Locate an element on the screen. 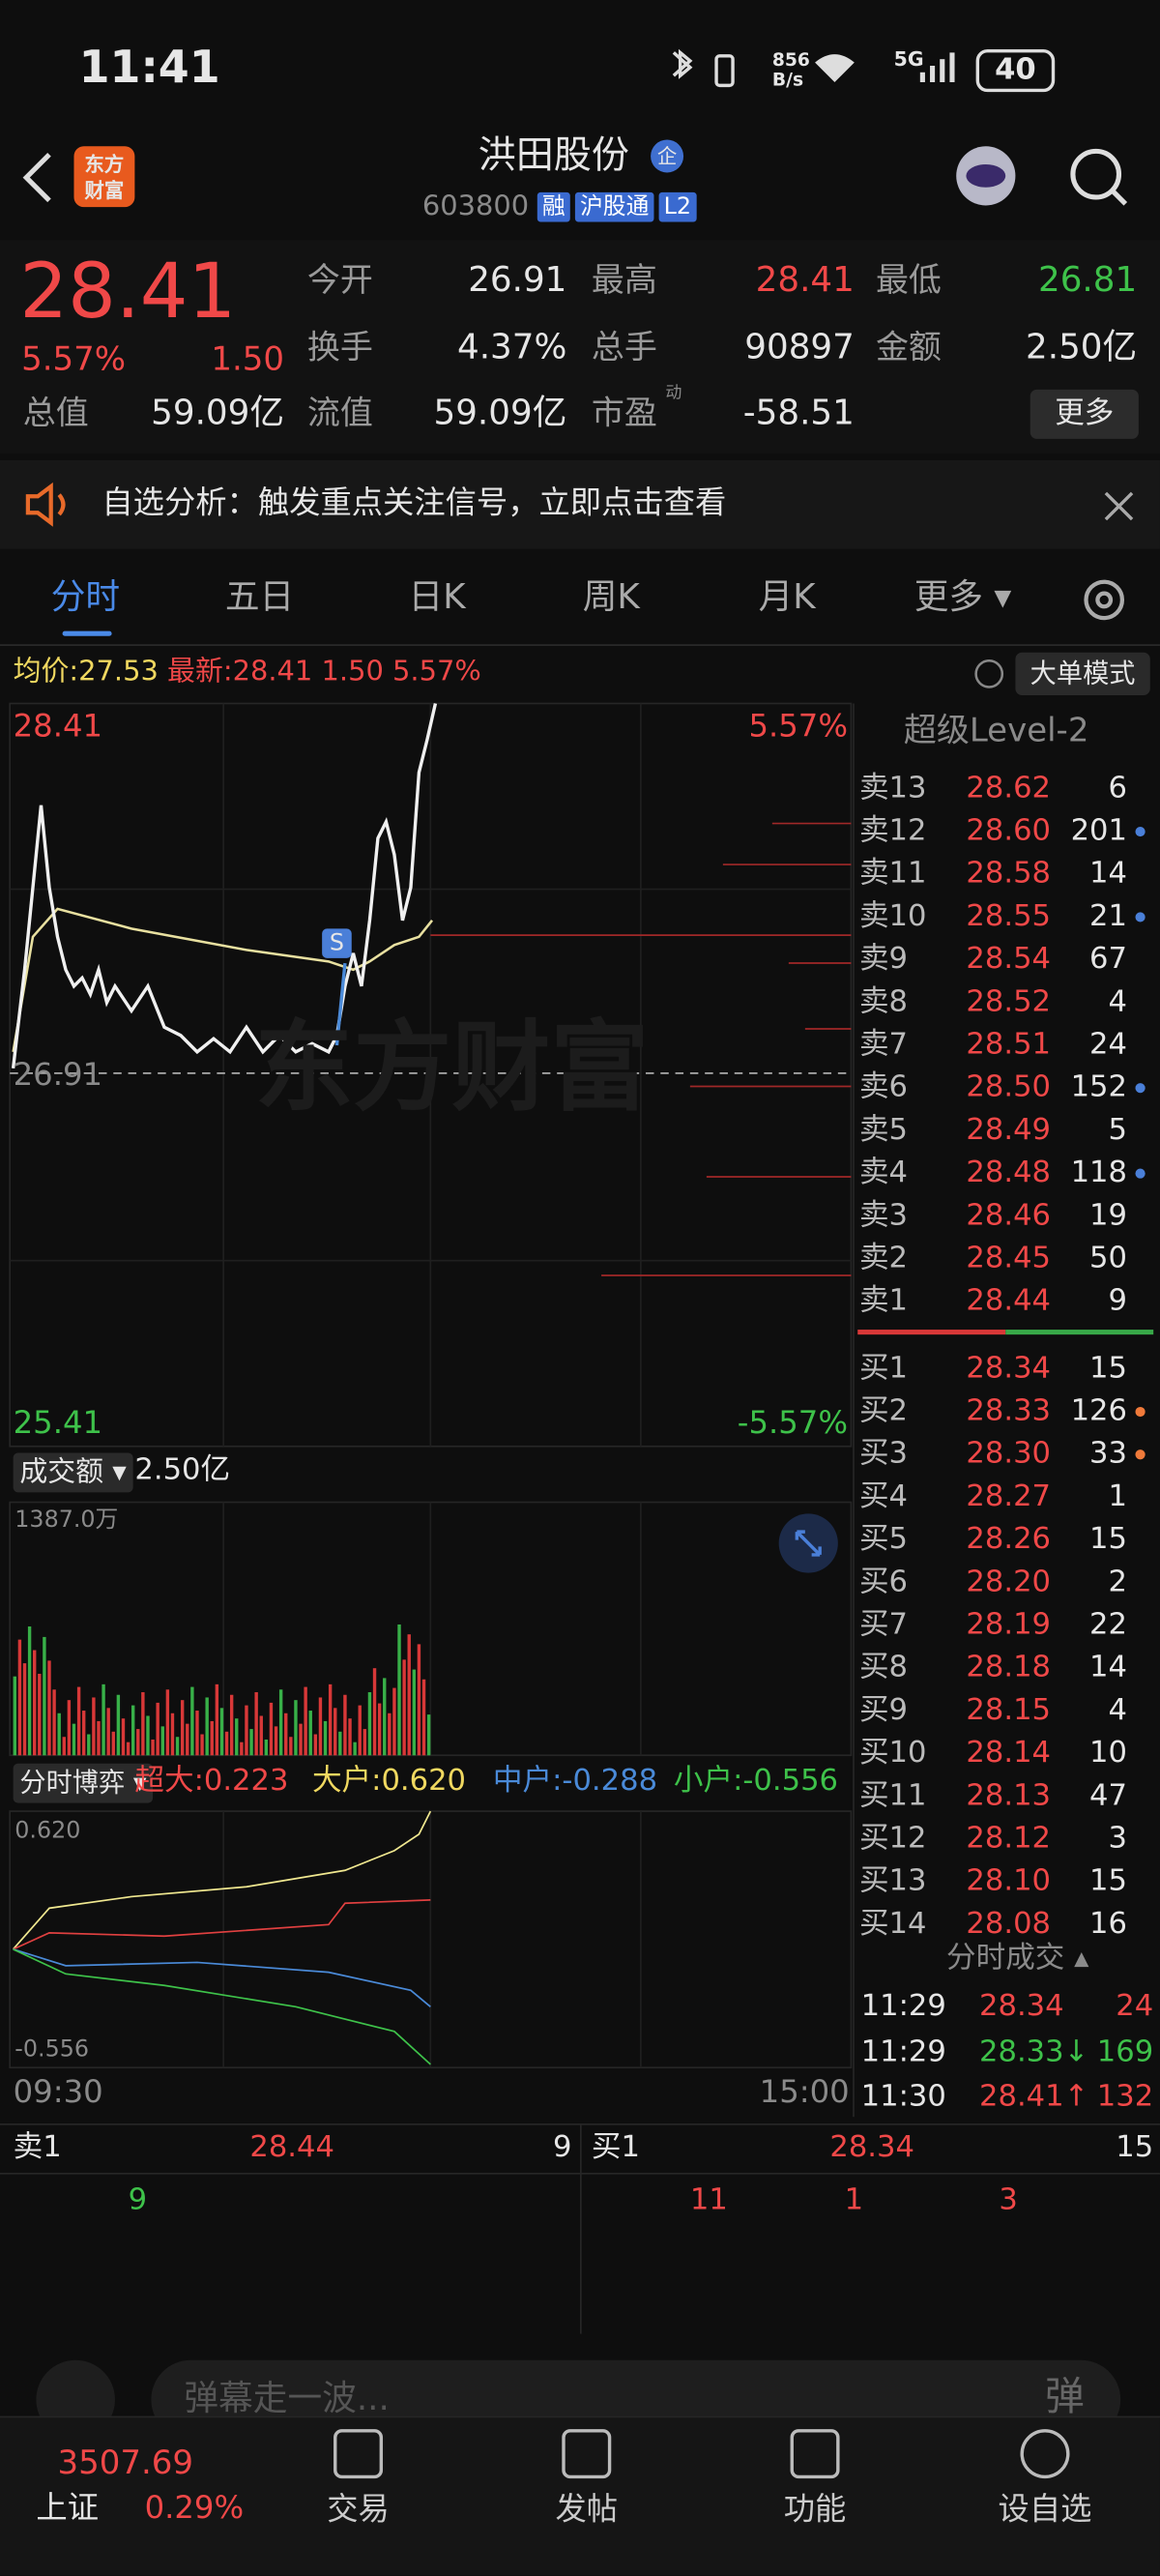 This screenshot has width=1160, height=2576. latest-change: 1.50 is located at coordinates (353, 672).